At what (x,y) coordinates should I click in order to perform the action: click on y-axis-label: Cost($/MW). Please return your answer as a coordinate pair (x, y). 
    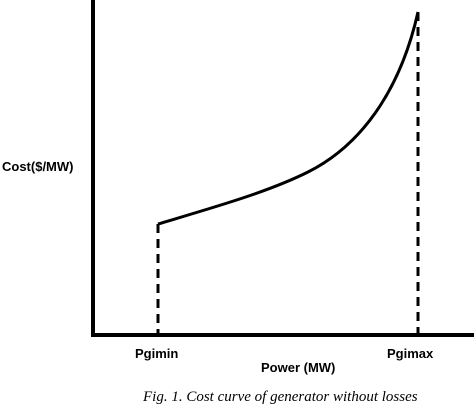
    Looking at the image, I should click on (38, 166).